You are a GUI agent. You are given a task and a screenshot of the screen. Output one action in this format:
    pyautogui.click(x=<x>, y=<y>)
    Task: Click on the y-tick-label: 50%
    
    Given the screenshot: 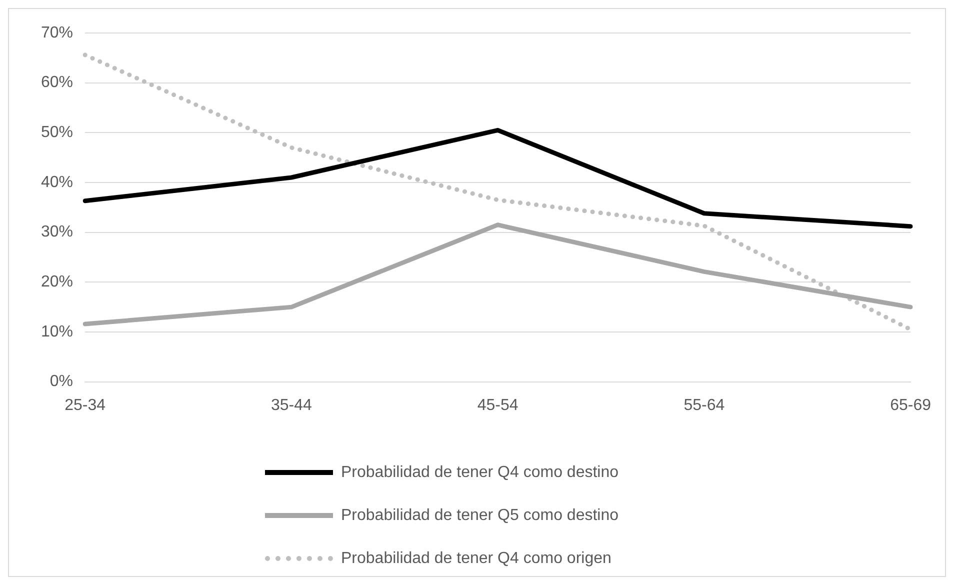 What is the action you would take?
    pyautogui.click(x=57, y=133)
    